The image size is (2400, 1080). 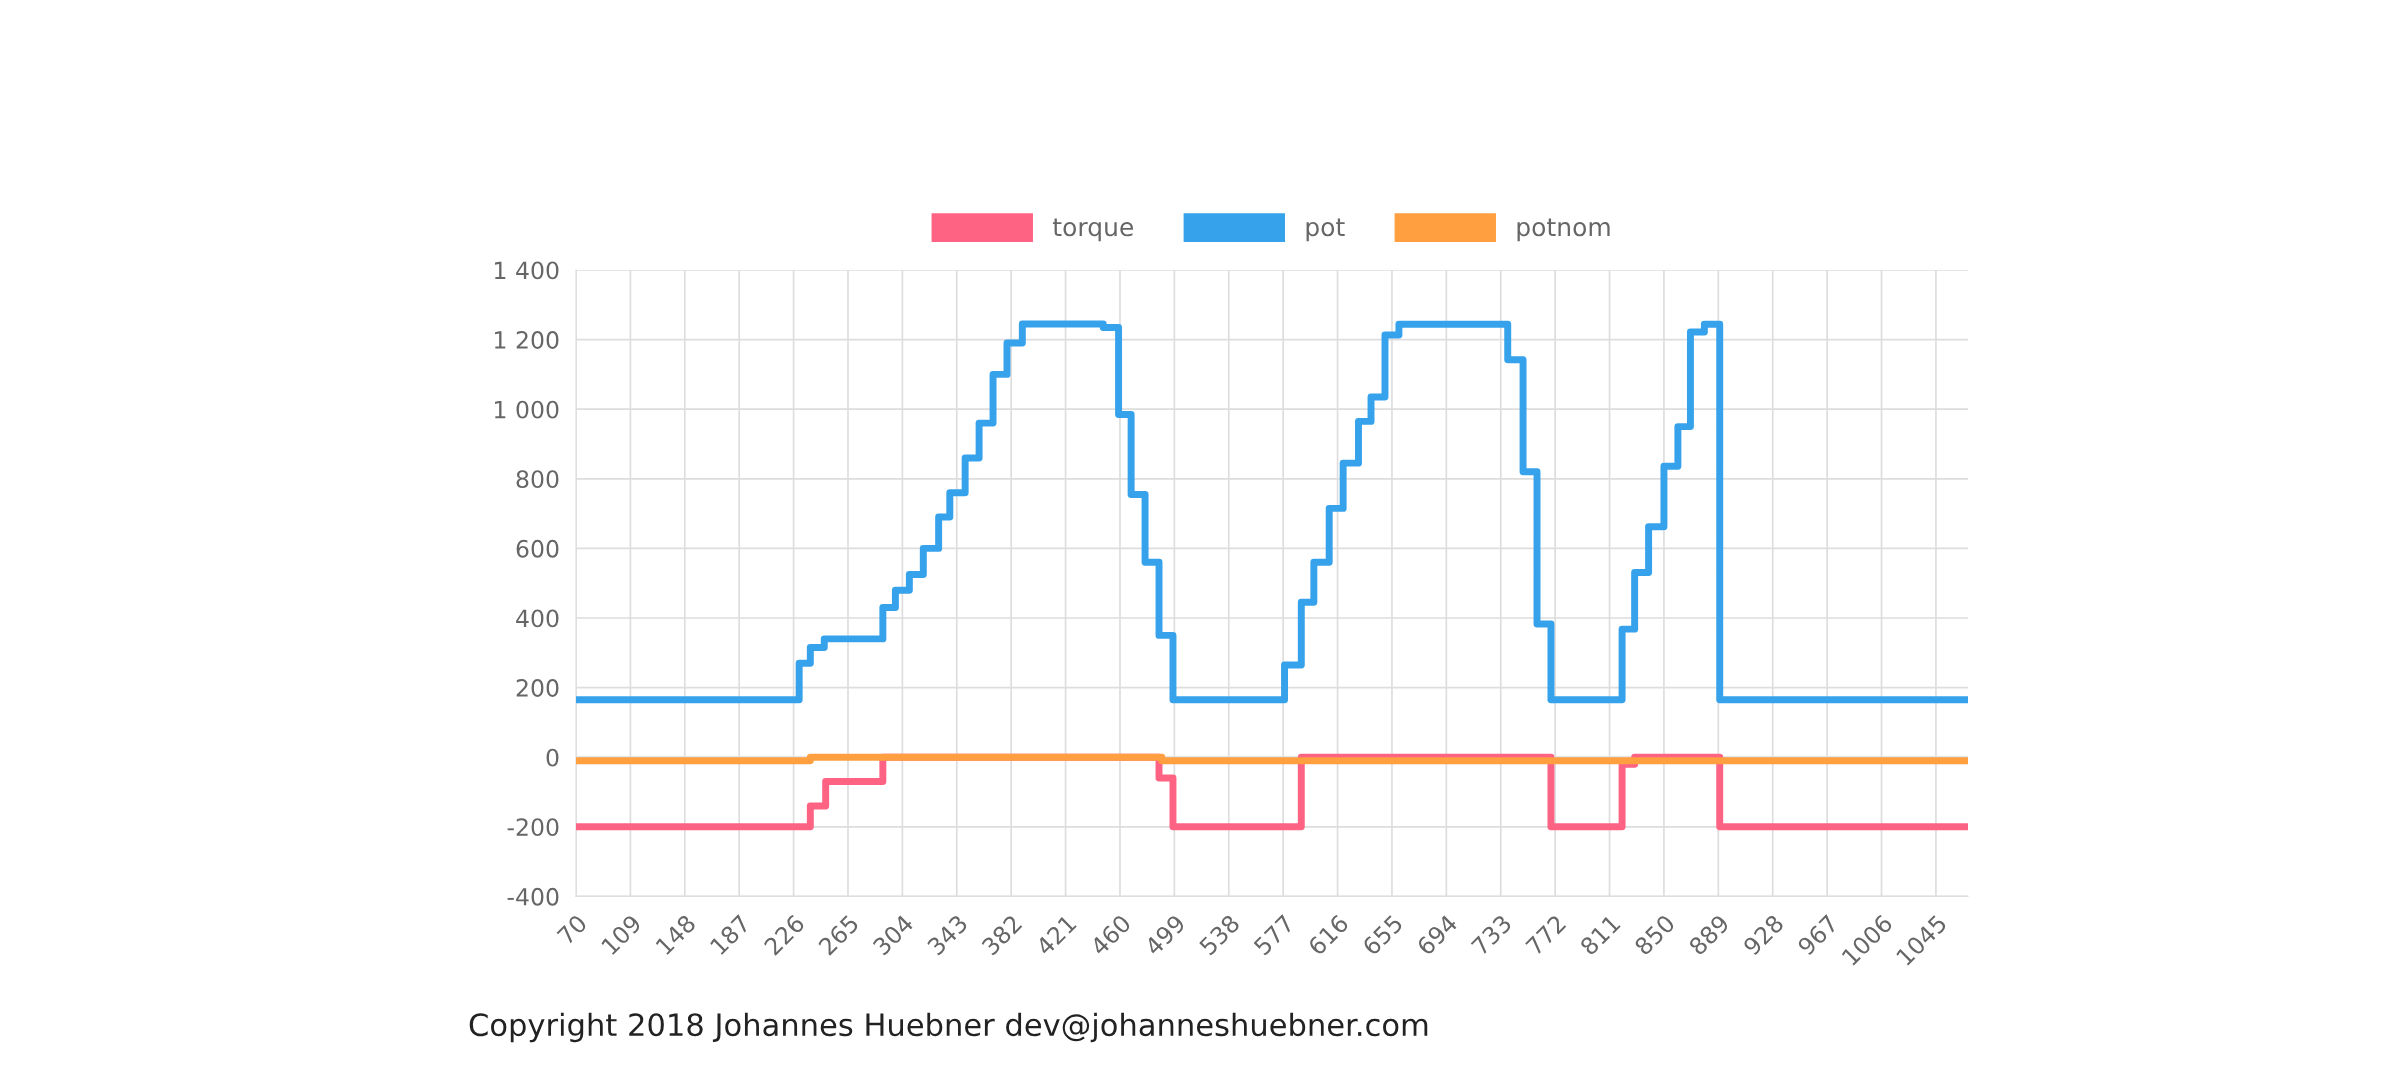 What do you see at coordinates (893, 934) in the screenshot?
I see `x-tick-label: 304` at bounding box center [893, 934].